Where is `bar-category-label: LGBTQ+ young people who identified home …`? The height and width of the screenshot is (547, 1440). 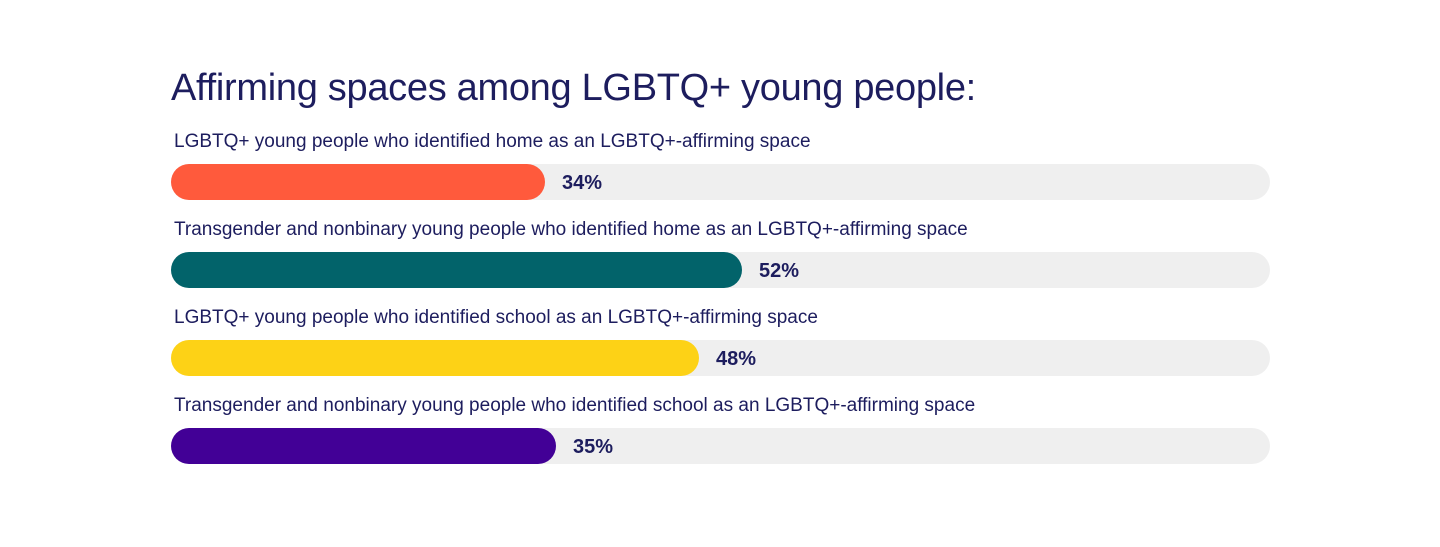 bar-category-label: LGBTQ+ young people who identified home … is located at coordinates (492, 141).